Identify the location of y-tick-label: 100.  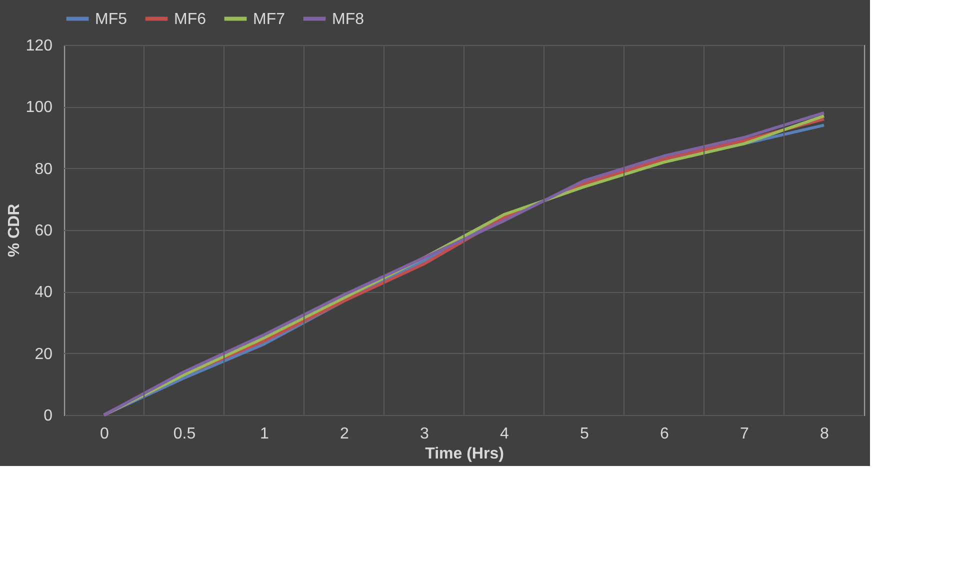
(39, 107).